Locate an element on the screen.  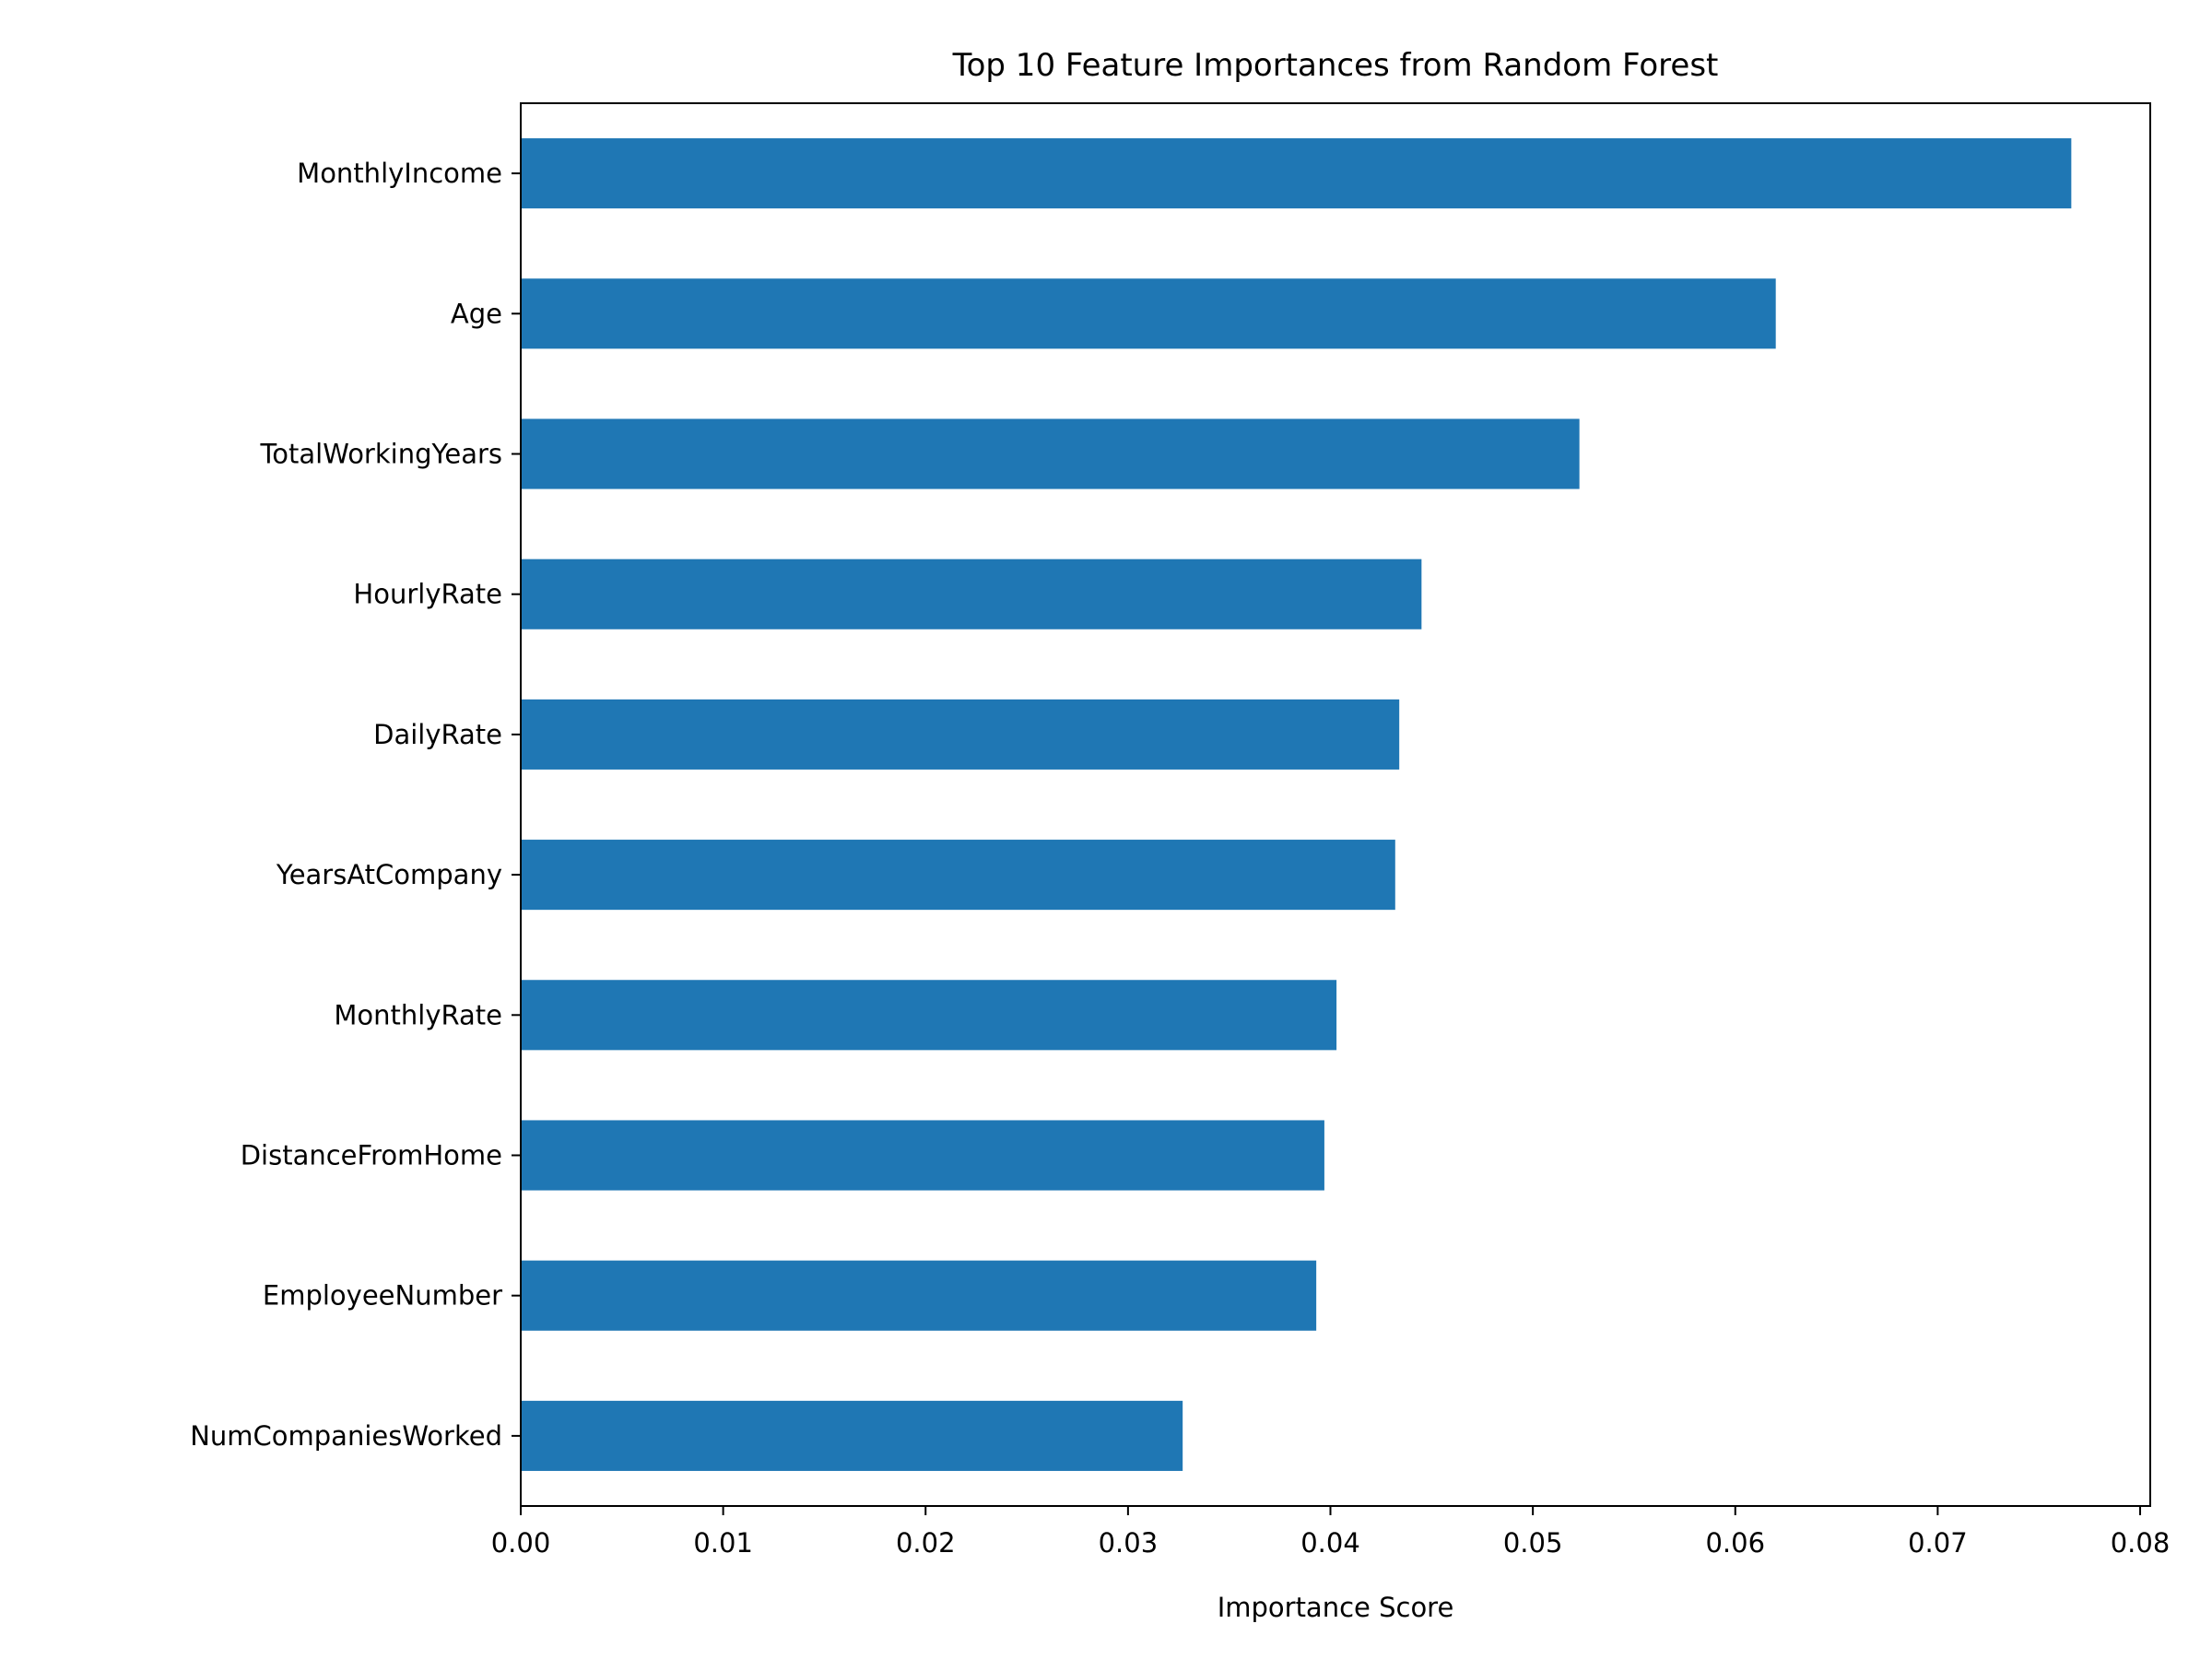
bar-MonthlyIncome is located at coordinates (1296, 173).